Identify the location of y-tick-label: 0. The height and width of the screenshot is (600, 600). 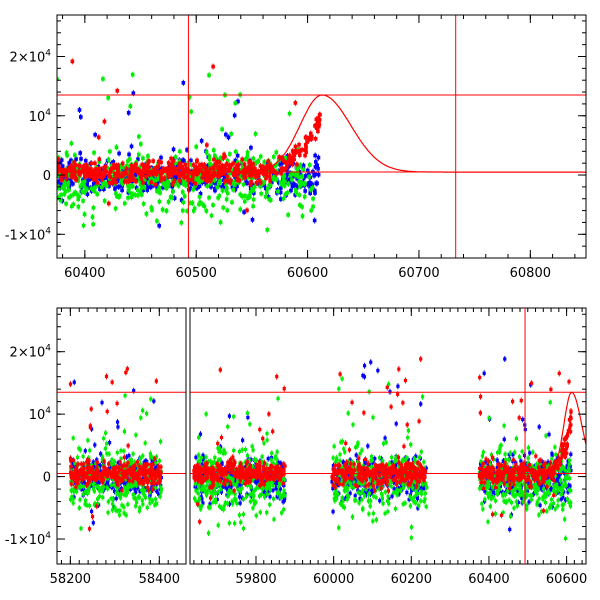
(47, 176).